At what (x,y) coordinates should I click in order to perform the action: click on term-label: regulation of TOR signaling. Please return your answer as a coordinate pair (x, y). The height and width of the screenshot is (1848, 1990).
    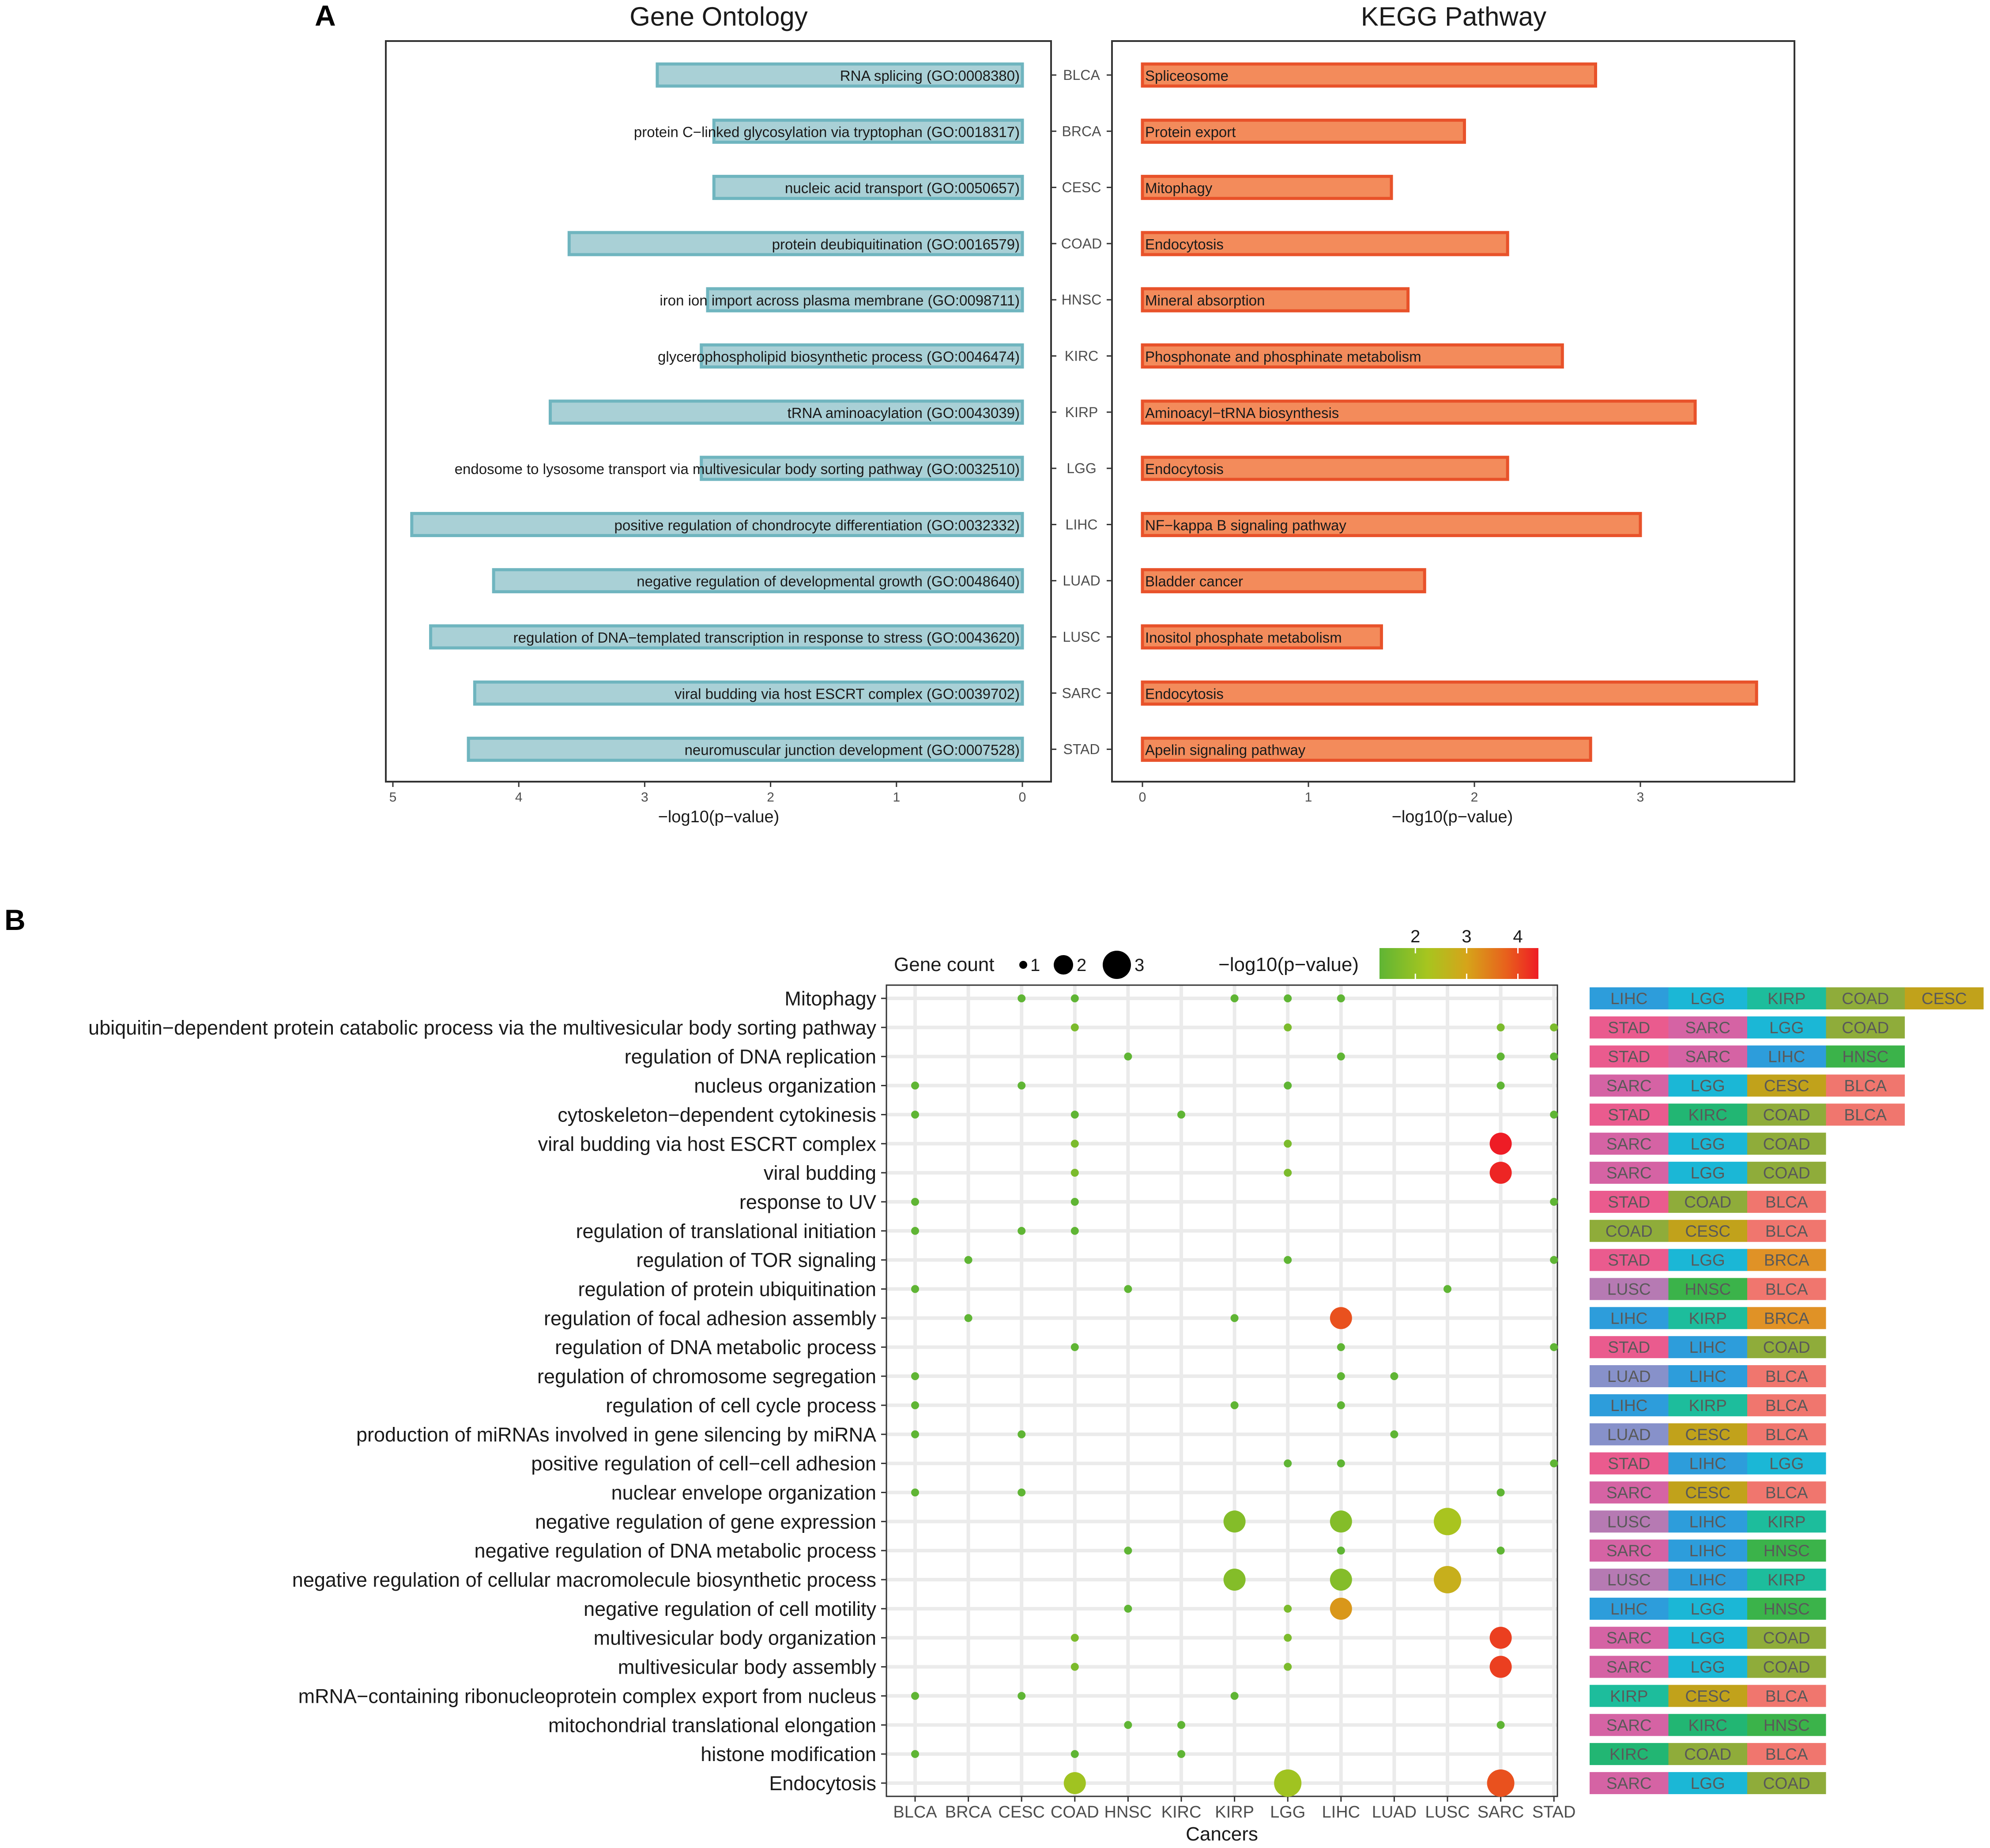
    Looking at the image, I should click on (756, 1260).